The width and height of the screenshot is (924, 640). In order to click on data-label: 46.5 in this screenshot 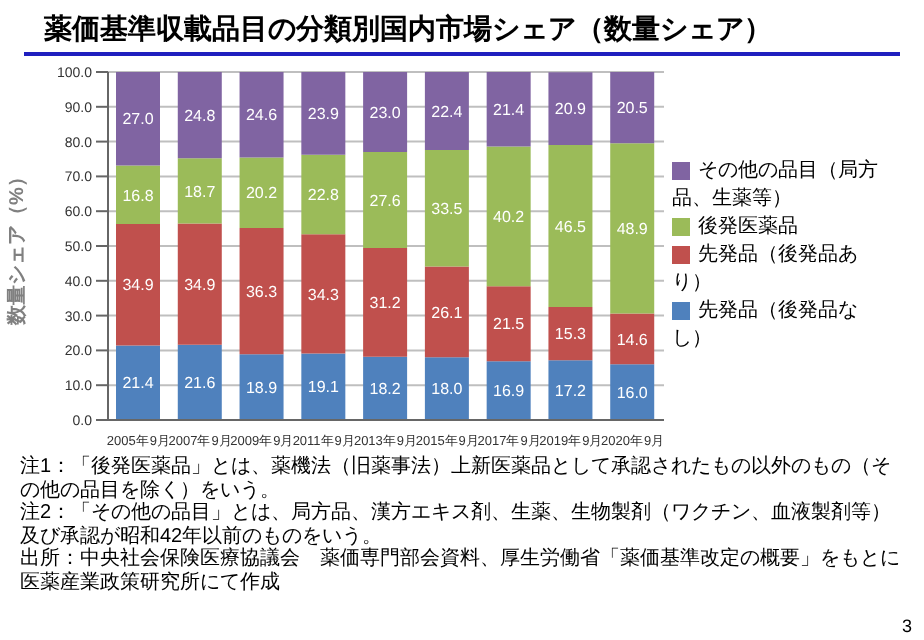, I will do `click(571, 226)`.